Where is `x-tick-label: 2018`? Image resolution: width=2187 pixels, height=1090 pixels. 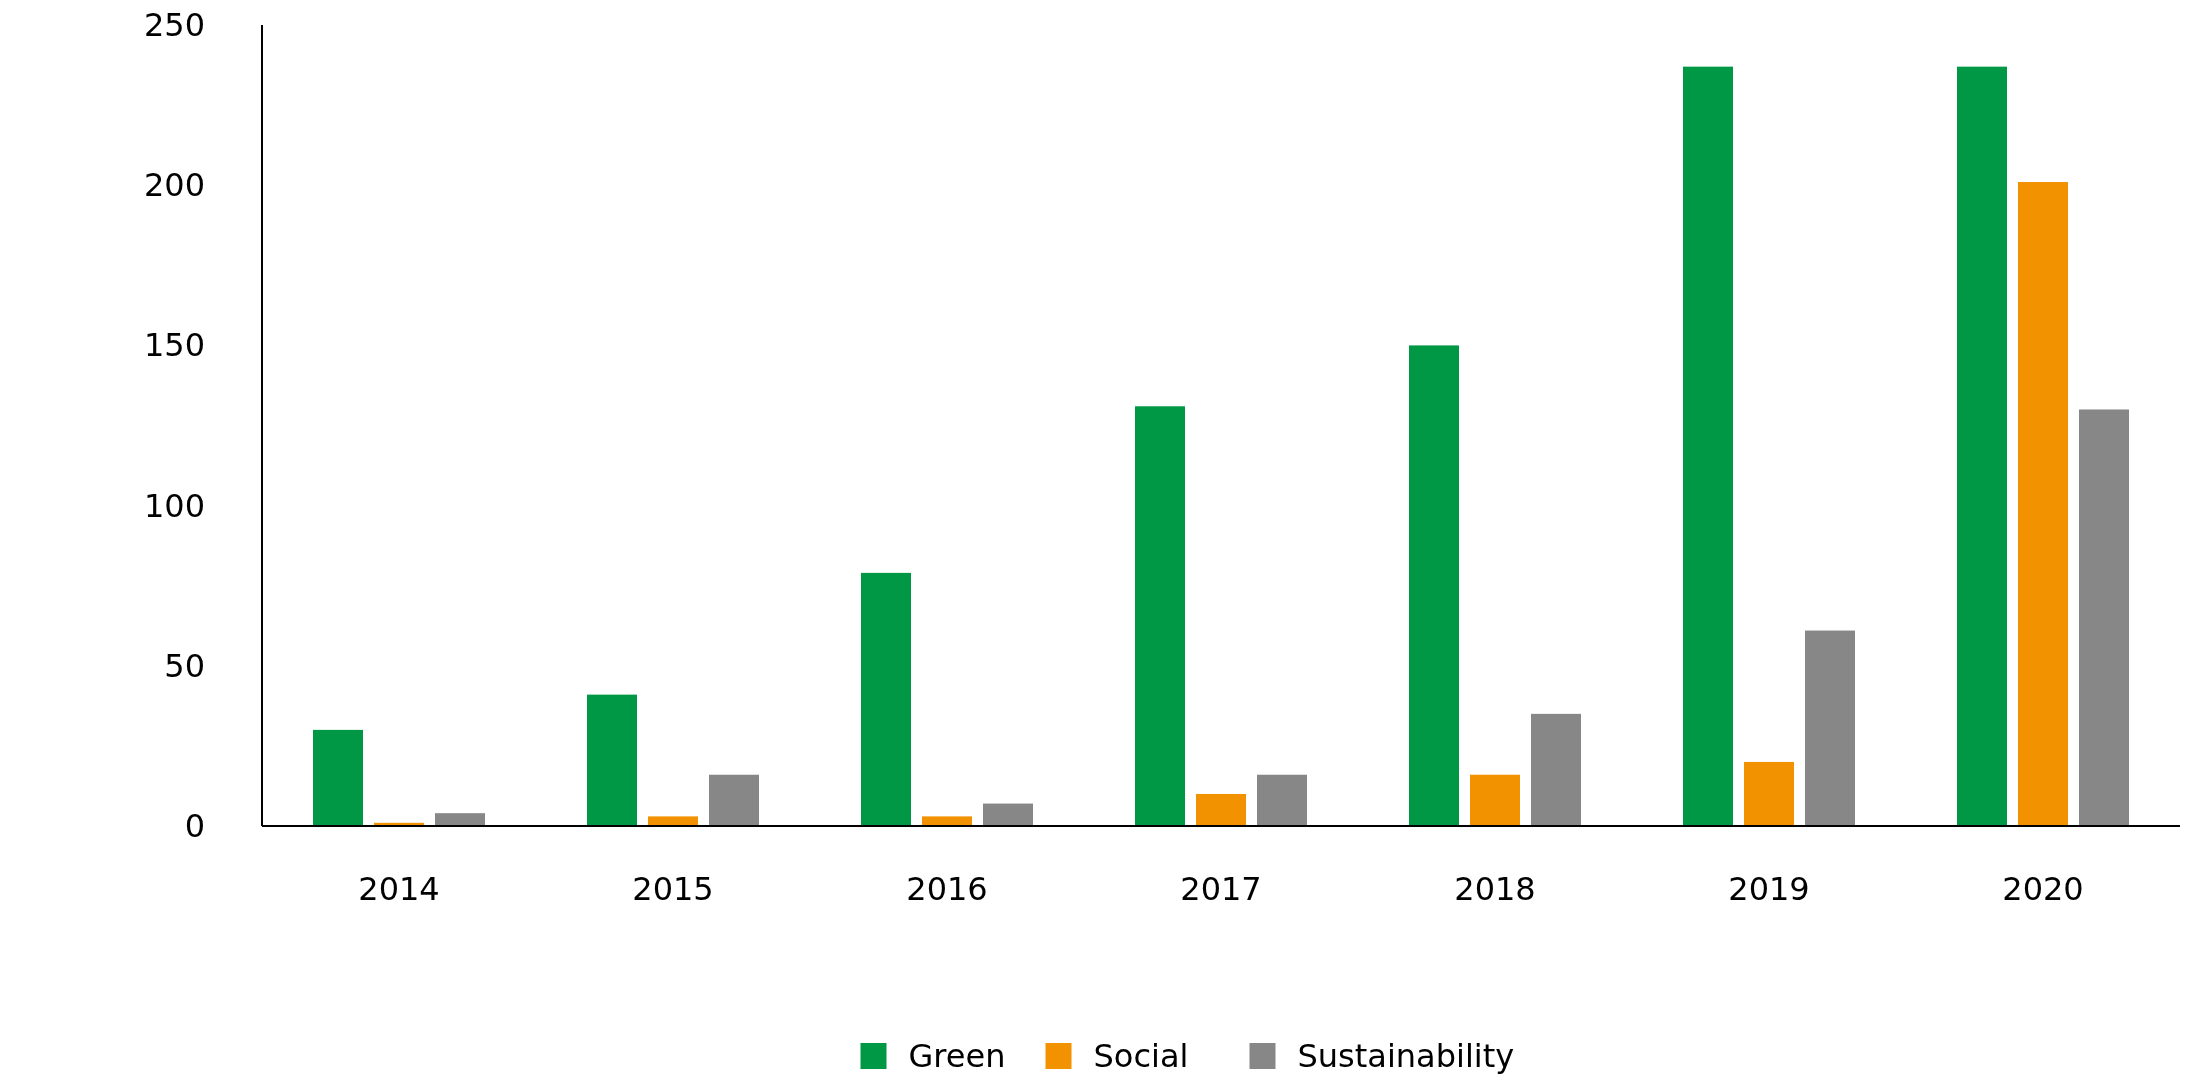
x-tick-label: 2018 is located at coordinates (1495, 889).